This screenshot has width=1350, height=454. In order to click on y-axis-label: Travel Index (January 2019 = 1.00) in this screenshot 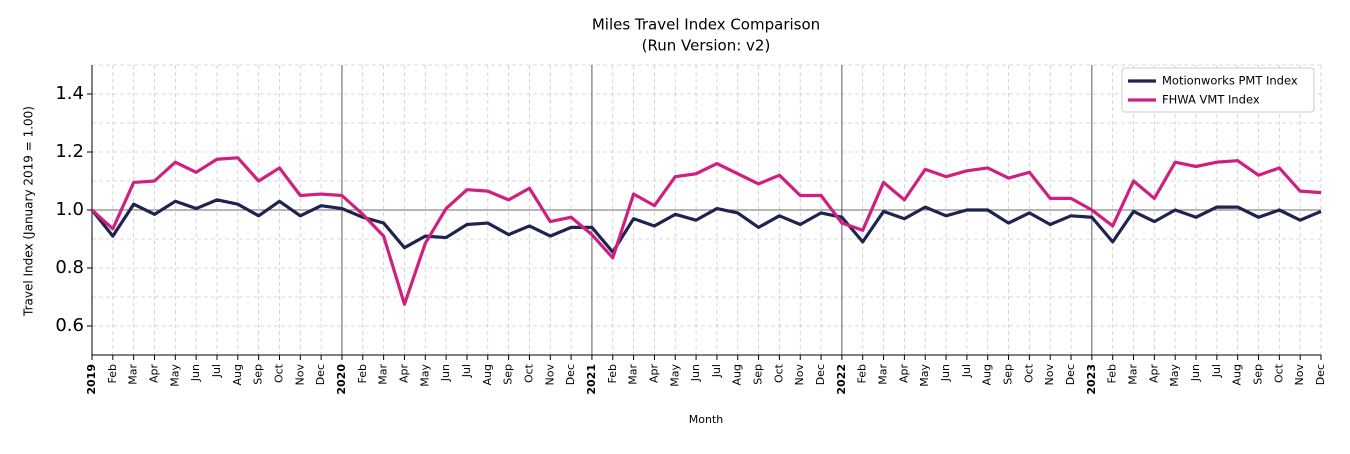, I will do `click(29, 211)`.